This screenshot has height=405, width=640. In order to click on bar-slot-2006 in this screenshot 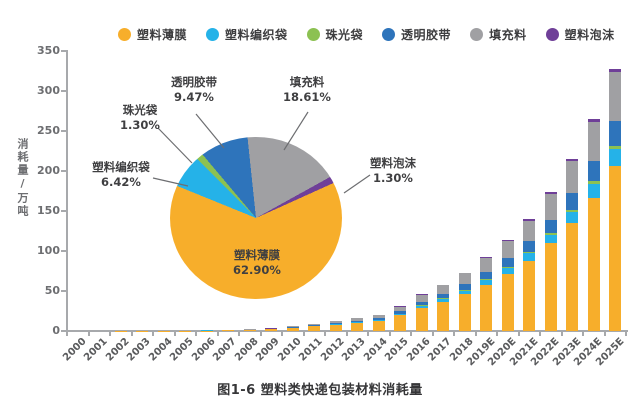, I will do `click(207, 191)`.